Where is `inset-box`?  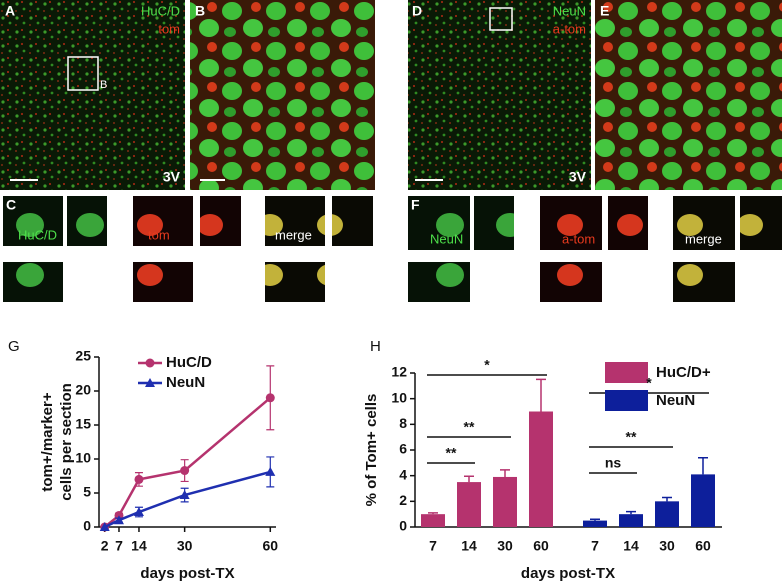 inset-box is located at coordinates (83, 73).